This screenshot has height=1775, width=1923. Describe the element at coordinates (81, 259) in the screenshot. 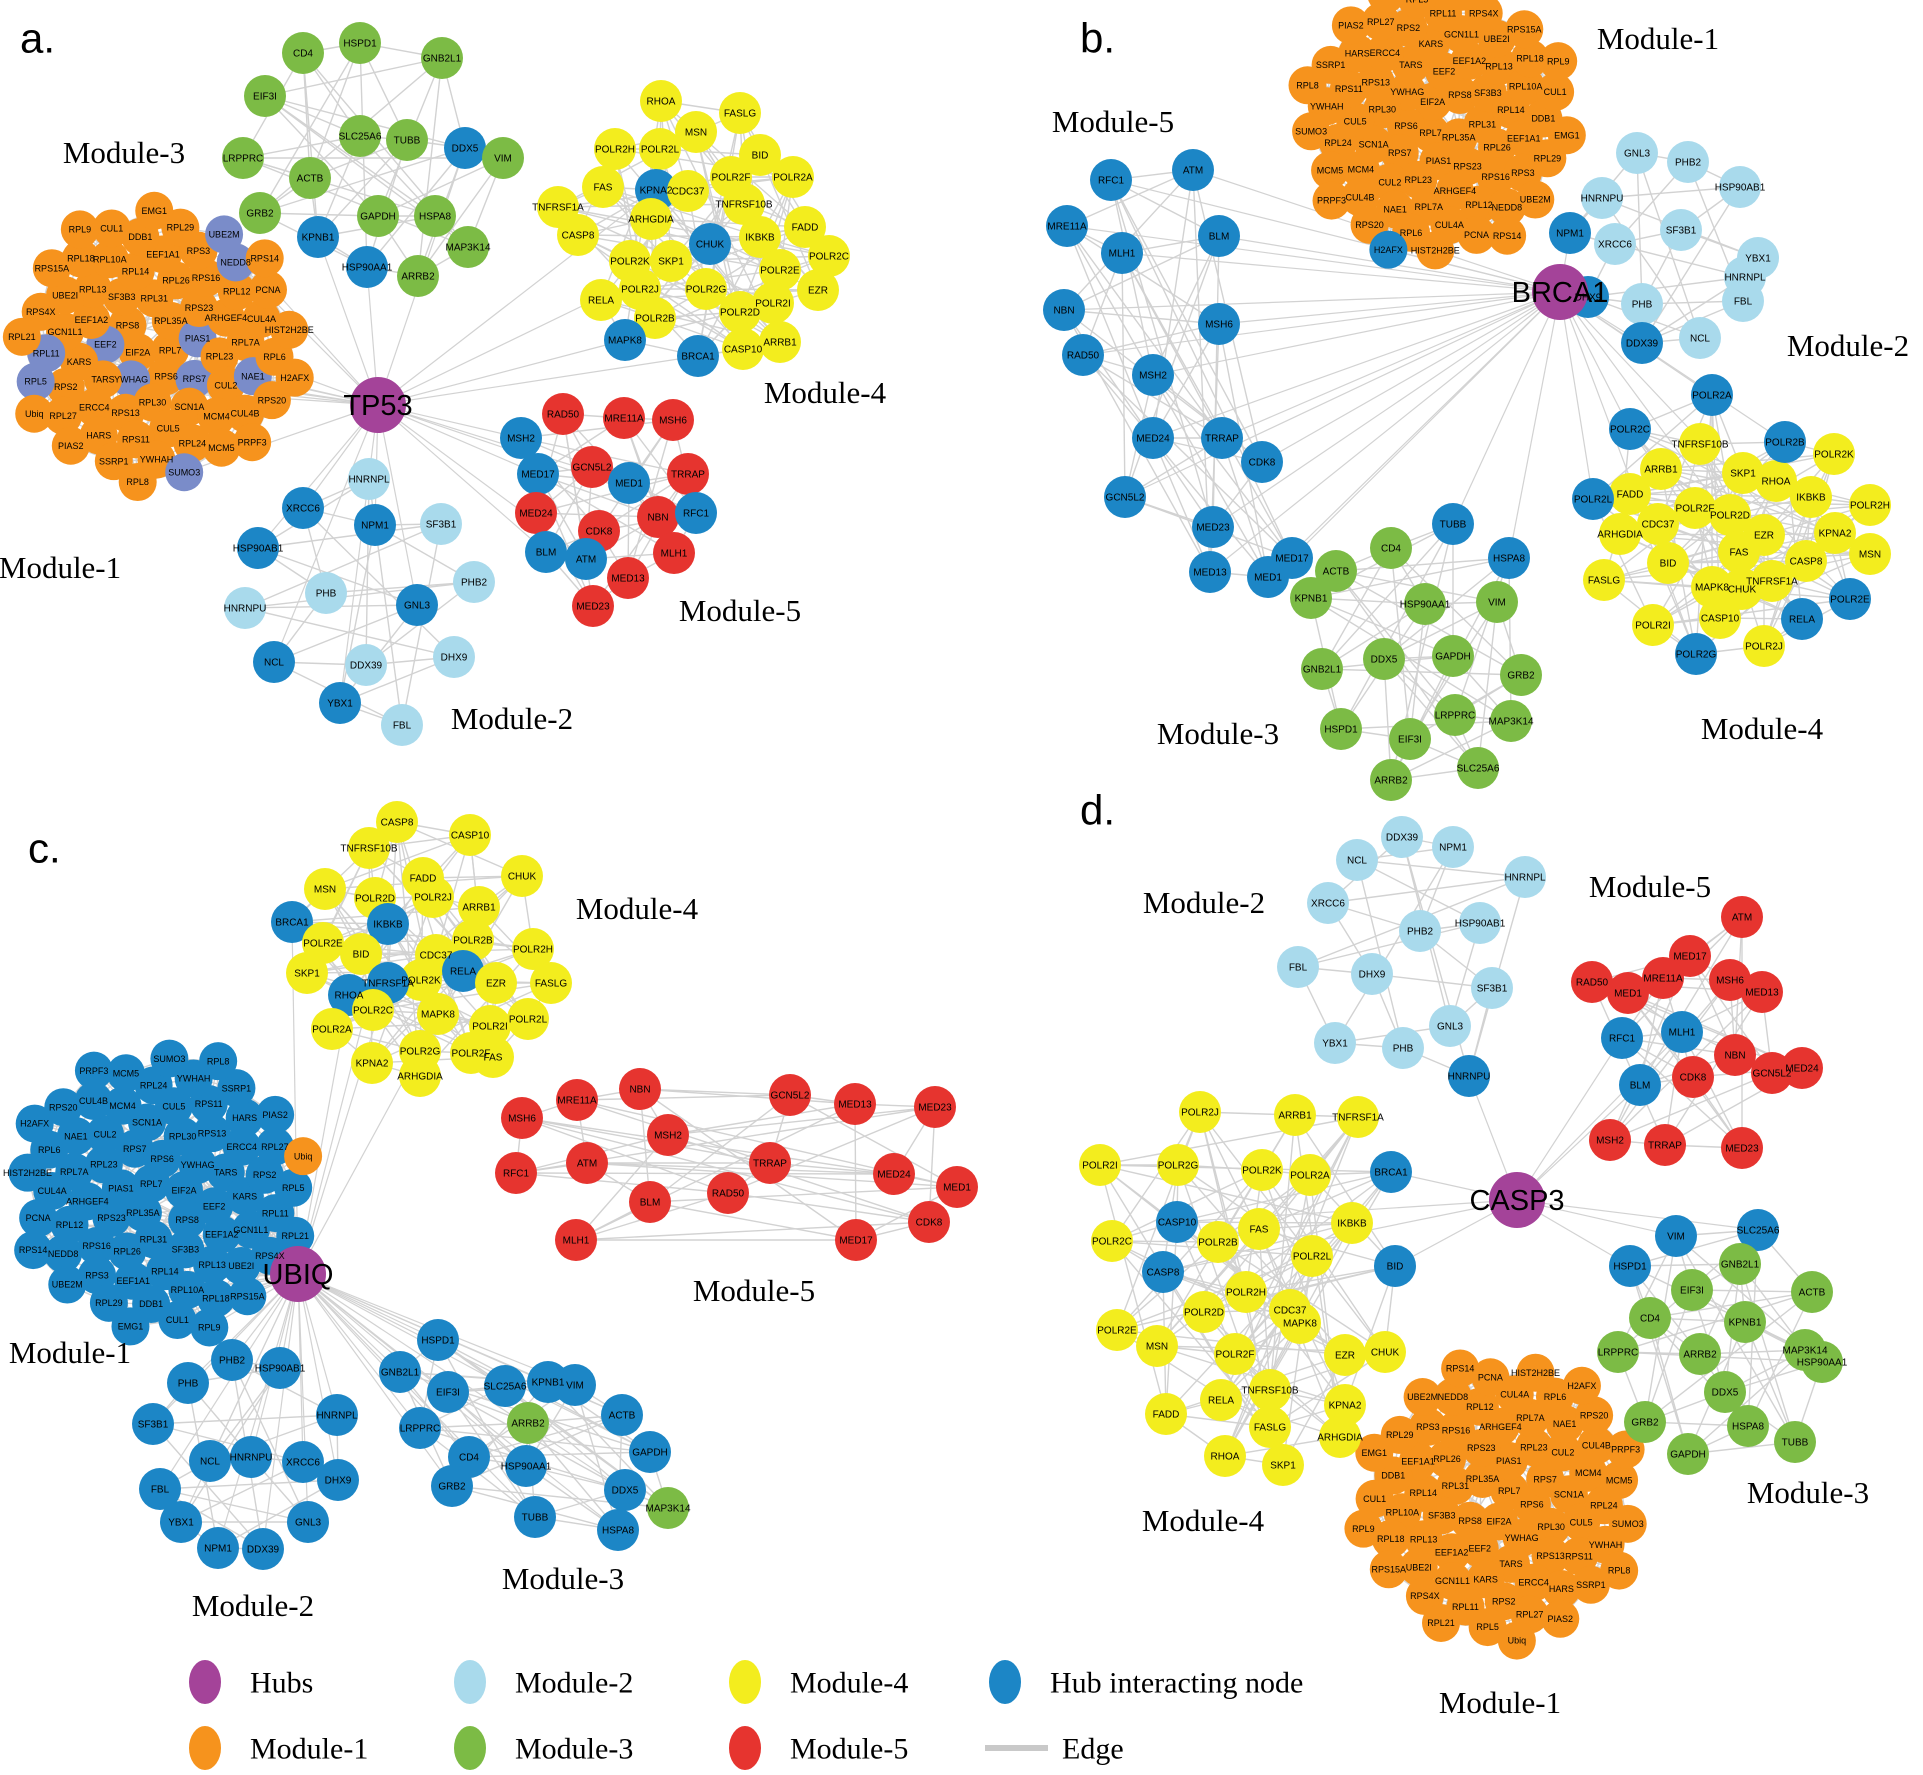

I see `node-label-RPL18: RPL18` at that location.